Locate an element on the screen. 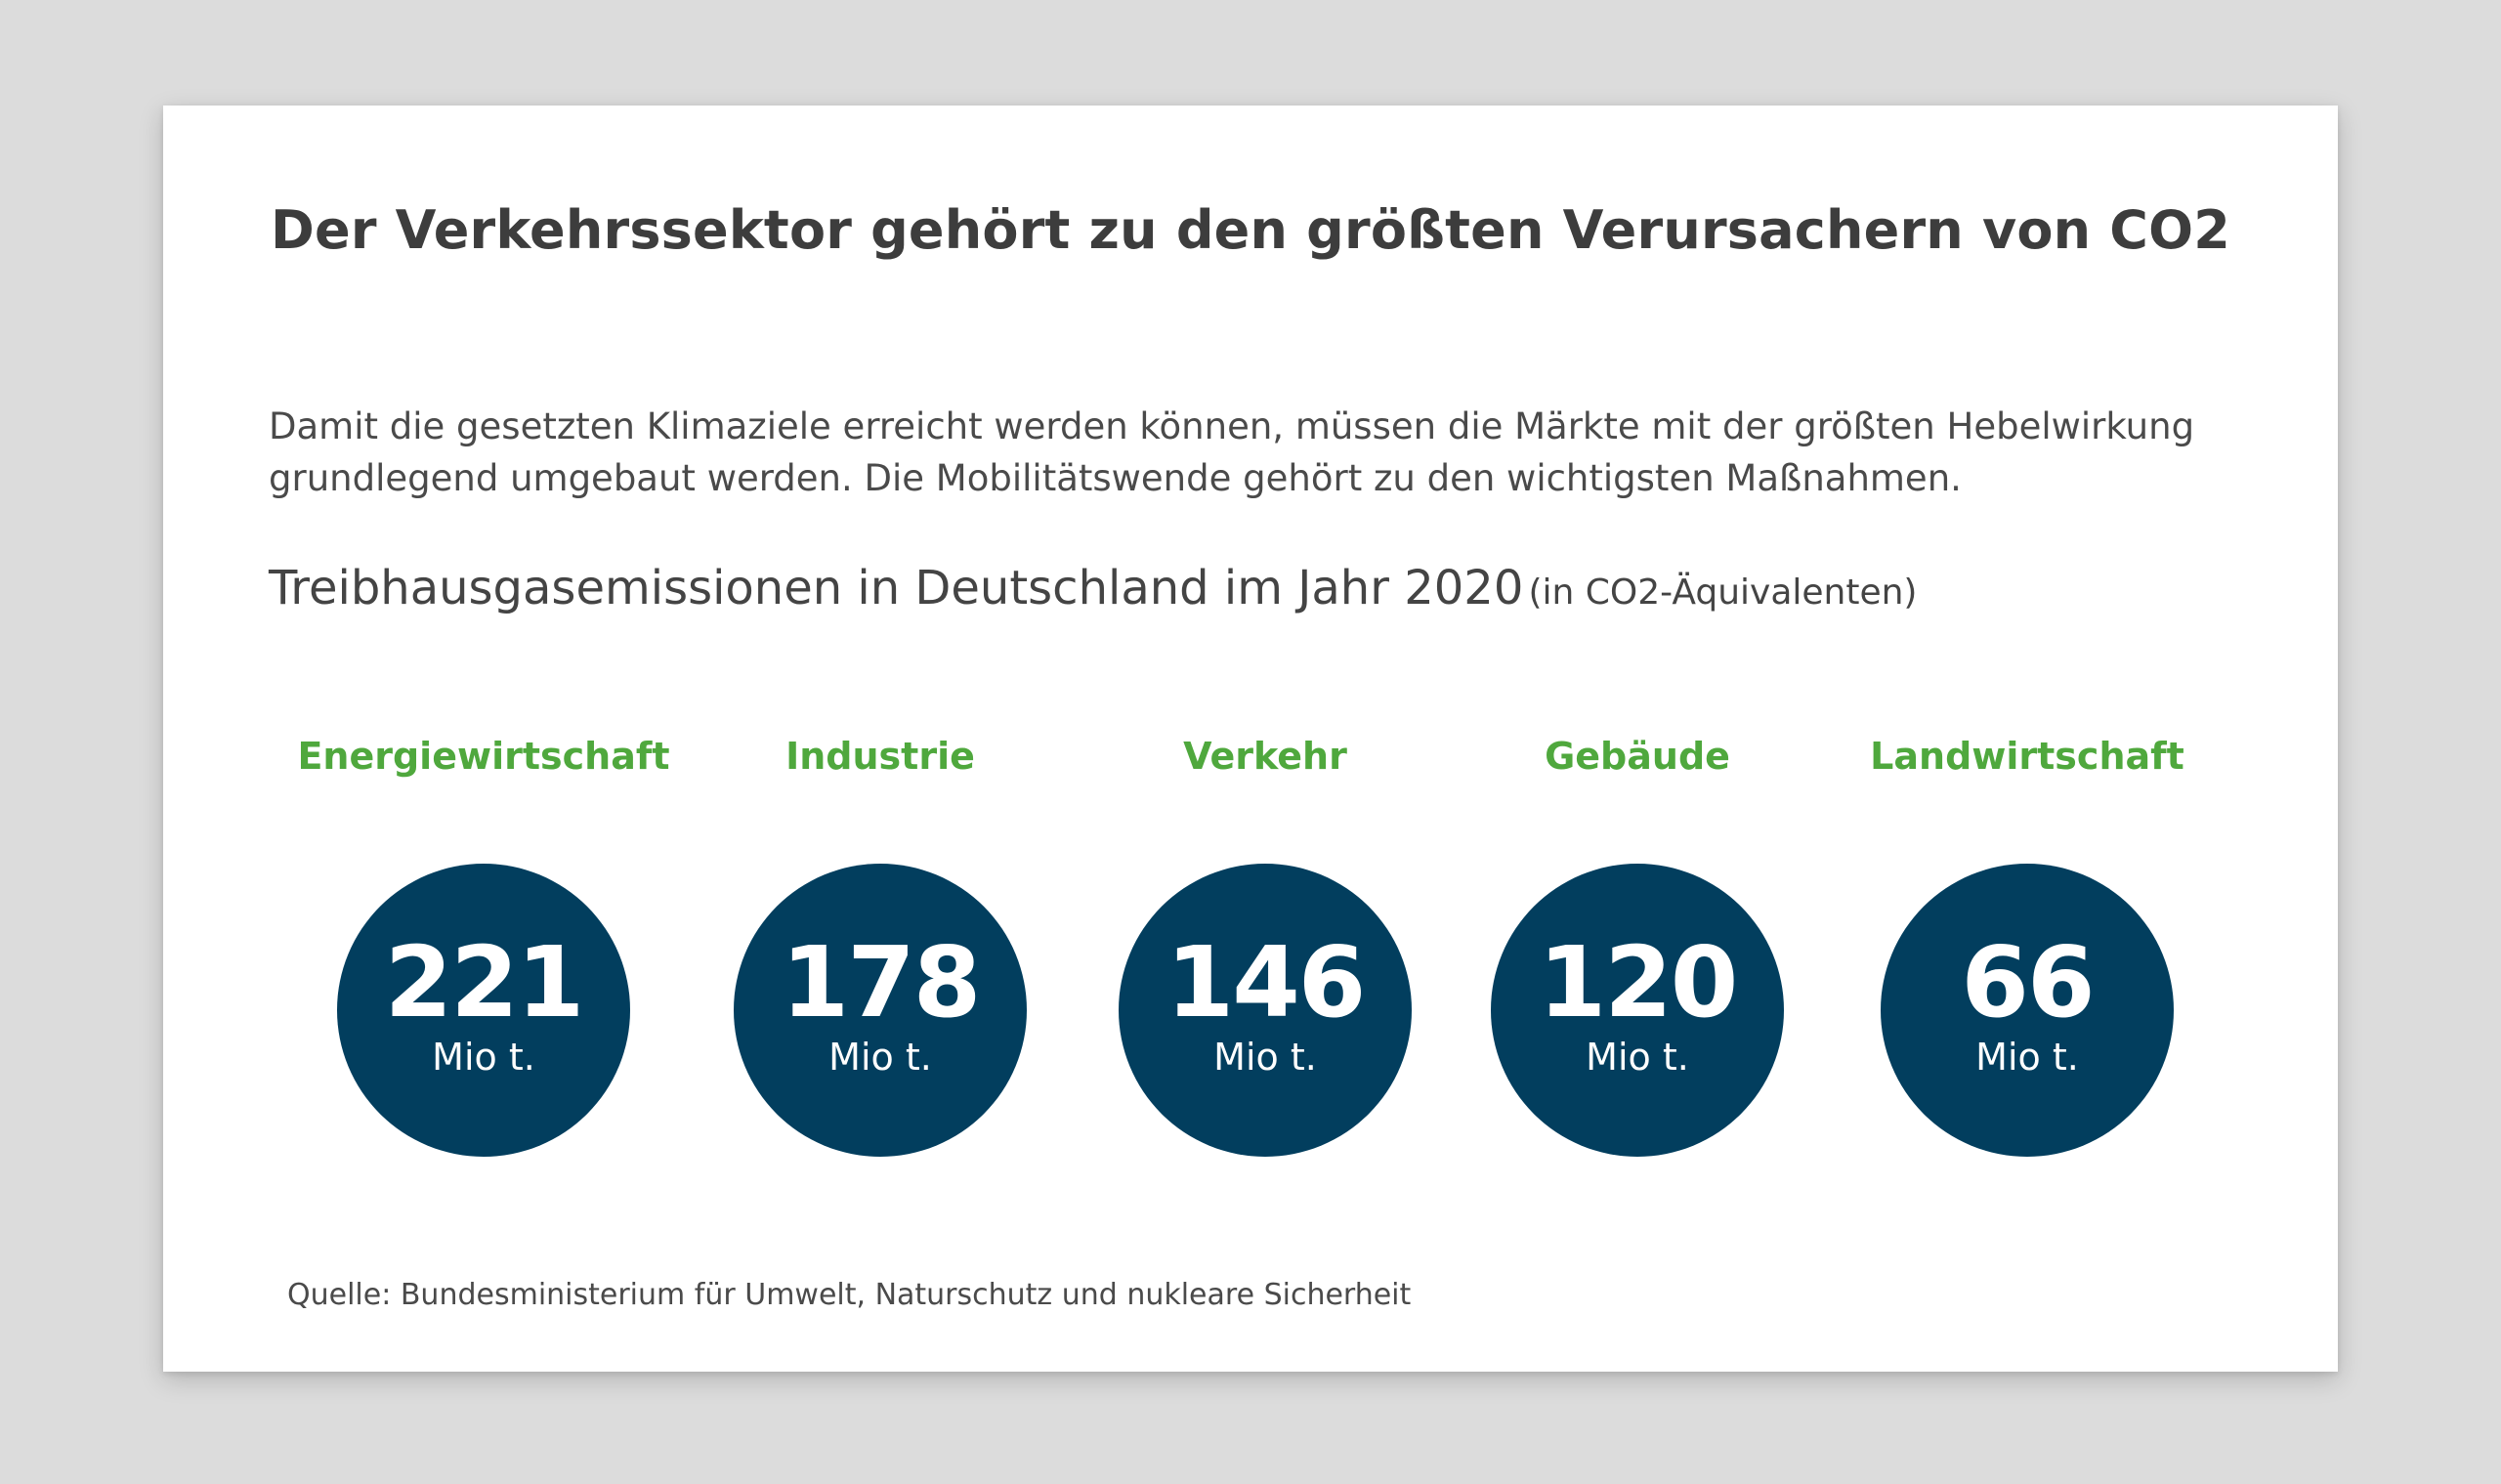  sector-landwirtschaft: Landwirtschaft 66 Mio t. is located at coordinates (2027, 942).